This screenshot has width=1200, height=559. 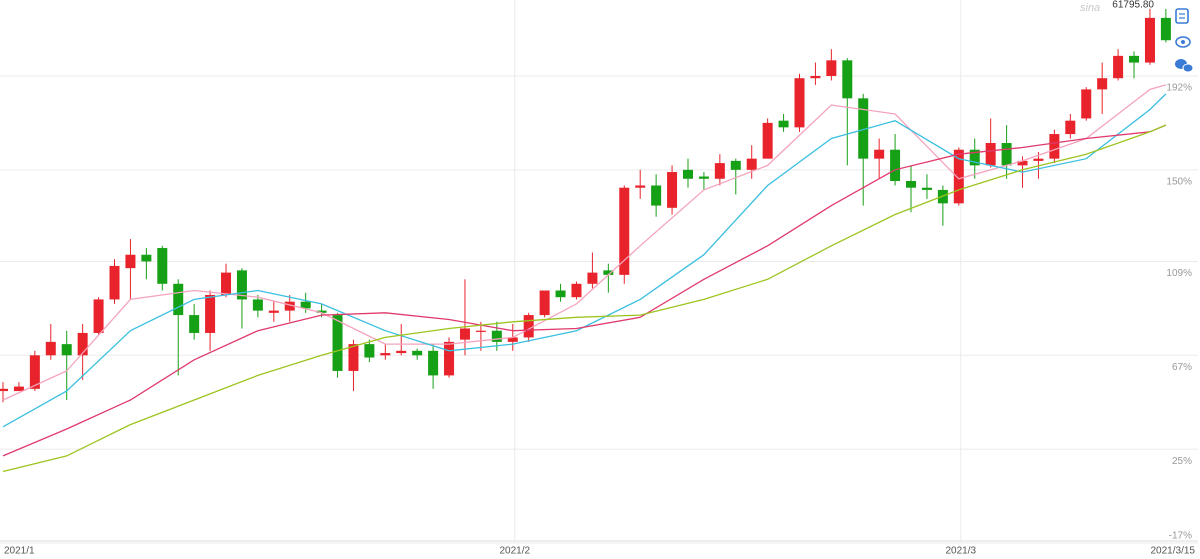 I want to click on price-annotation: 61795.80, so click(x=1133, y=5).